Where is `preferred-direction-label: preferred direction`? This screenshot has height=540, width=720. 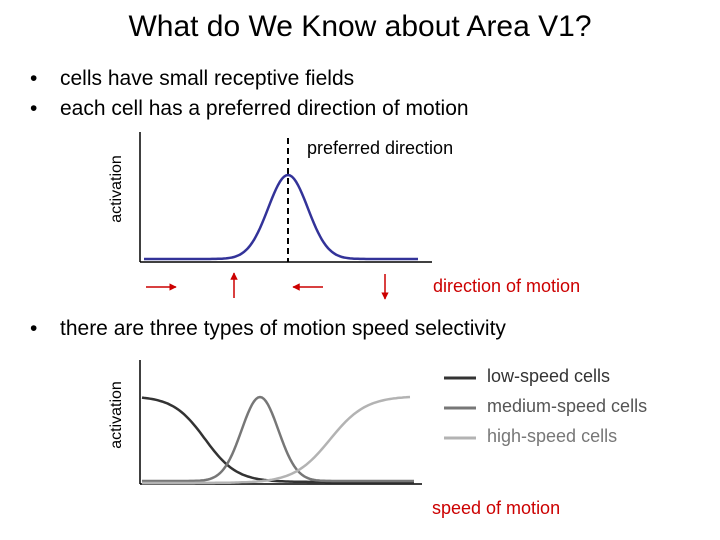
preferred-direction-label: preferred direction is located at coordinates (380, 148).